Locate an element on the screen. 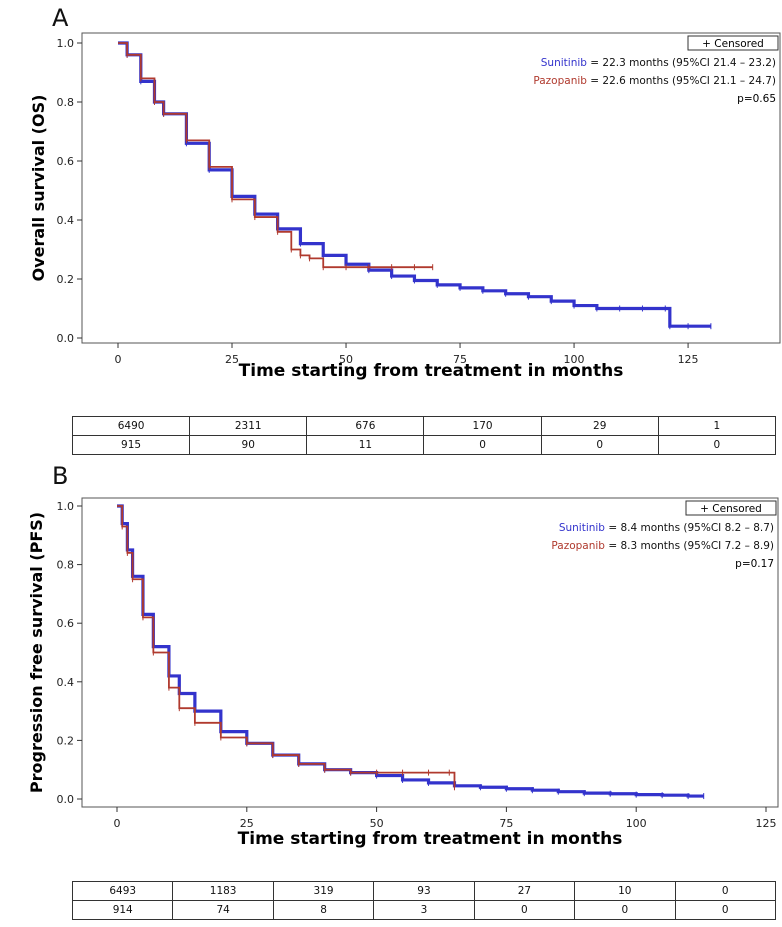  risk-cell: 90 is located at coordinates (248, 445).